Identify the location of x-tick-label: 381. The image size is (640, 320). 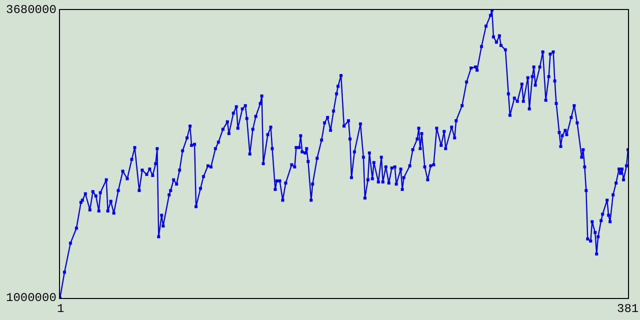
(628, 309).